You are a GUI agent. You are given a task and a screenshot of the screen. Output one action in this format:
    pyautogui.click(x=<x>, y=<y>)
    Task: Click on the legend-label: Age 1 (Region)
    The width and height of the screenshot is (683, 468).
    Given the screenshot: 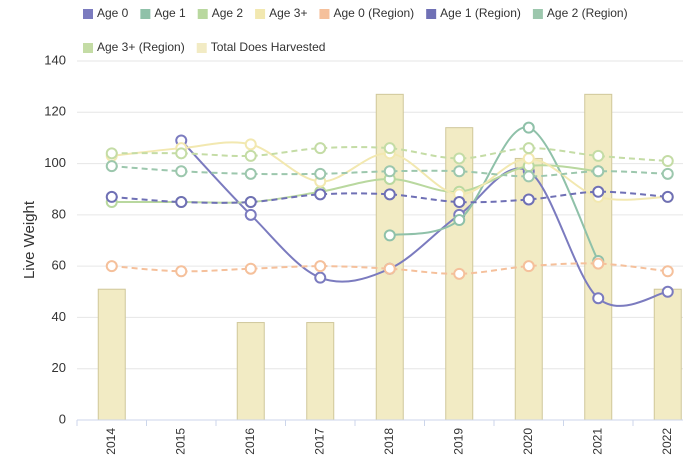 What is the action you would take?
    pyautogui.click(x=480, y=13)
    